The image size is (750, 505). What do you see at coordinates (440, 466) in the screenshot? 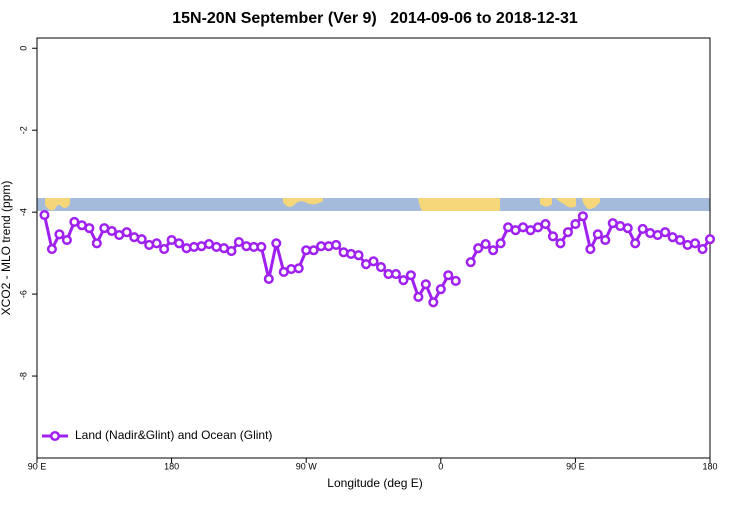
I see `x-tick-label: 0` at bounding box center [440, 466].